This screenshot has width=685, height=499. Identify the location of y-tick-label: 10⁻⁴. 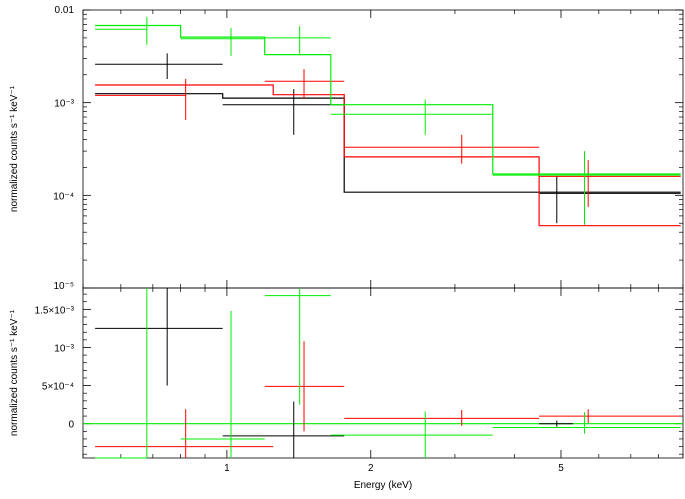
(63, 196).